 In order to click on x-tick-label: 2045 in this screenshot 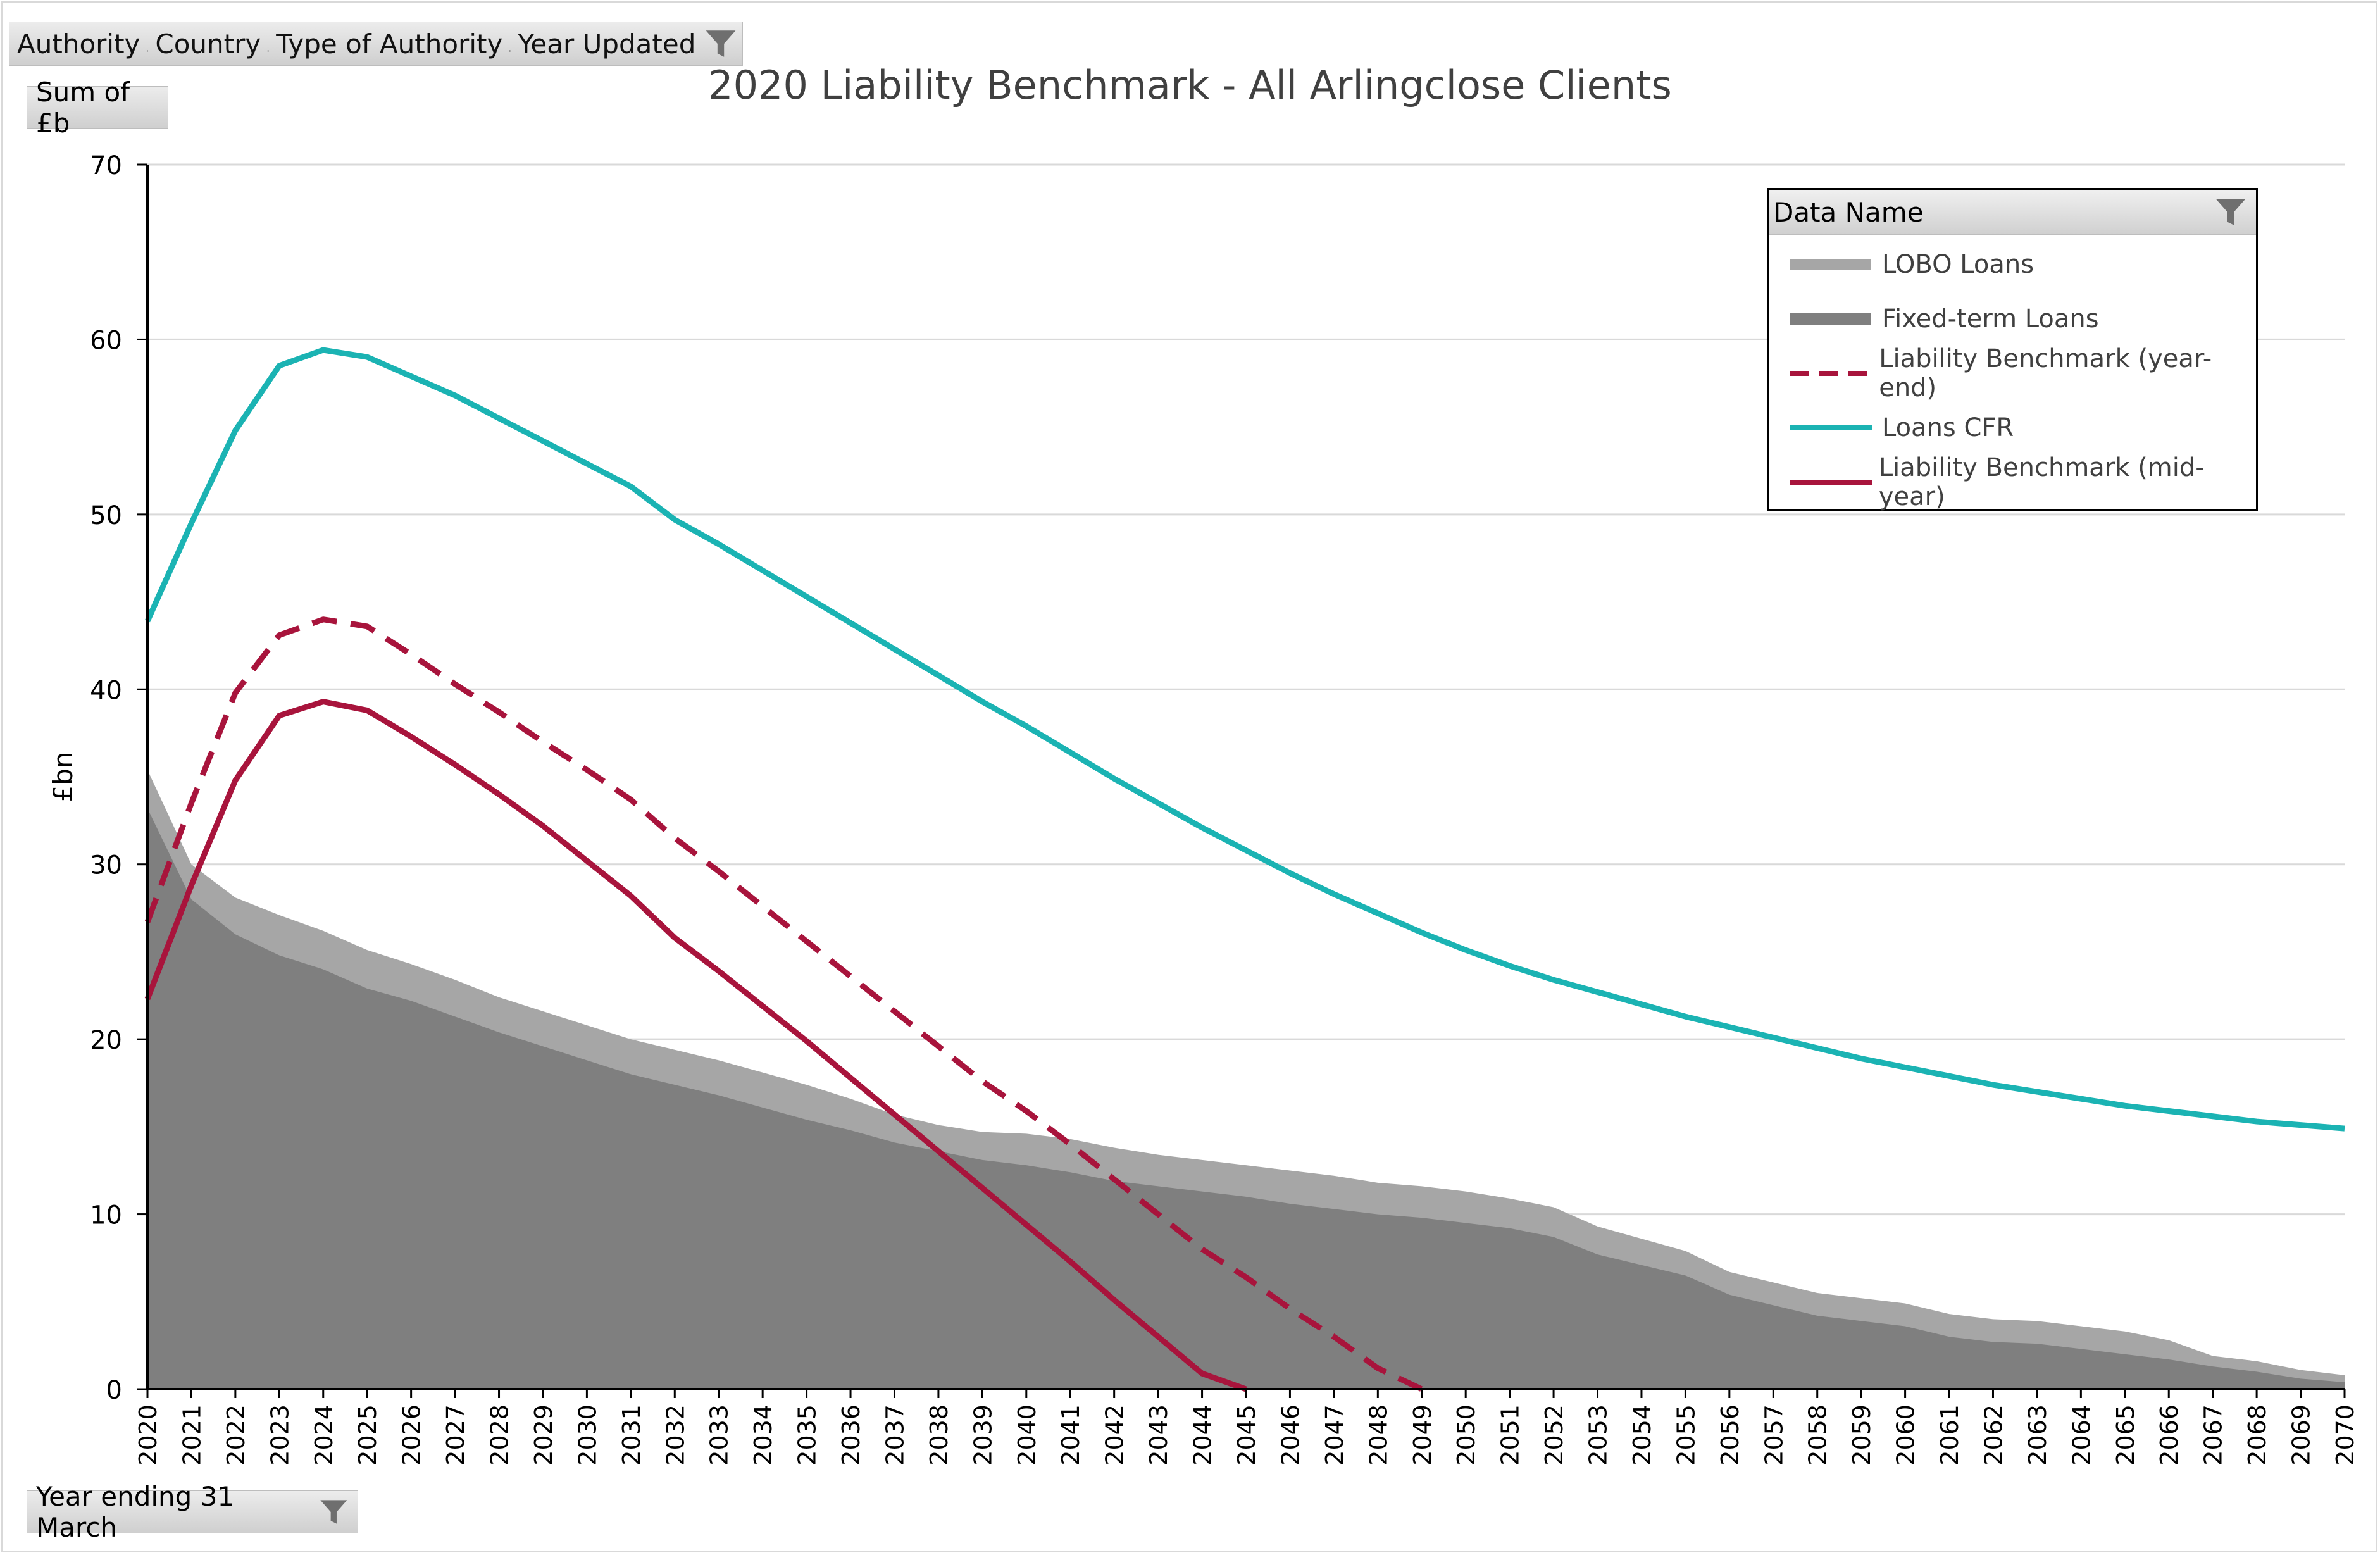, I will do `click(1247, 1435)`.